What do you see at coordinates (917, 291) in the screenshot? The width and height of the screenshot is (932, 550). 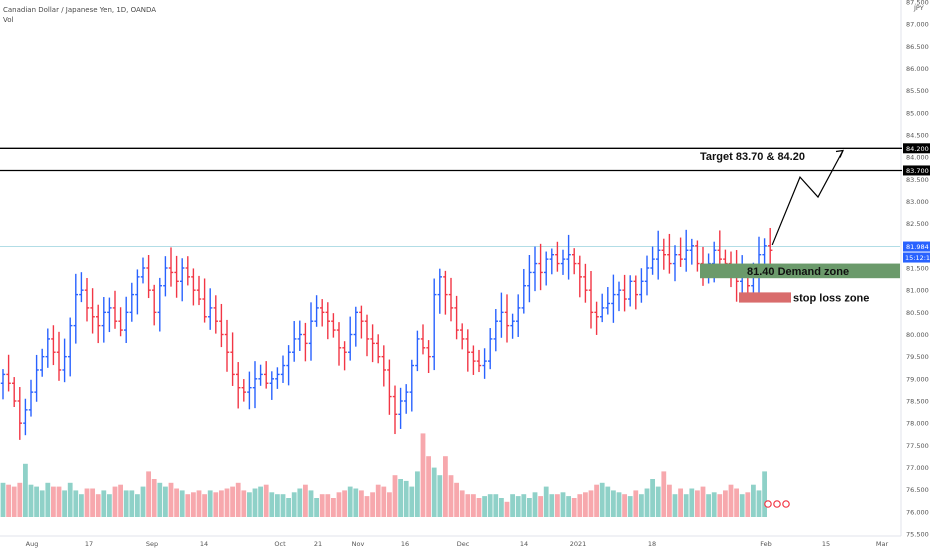 I see `y-tick-label: 81.000` at bounding box center [917, 291].